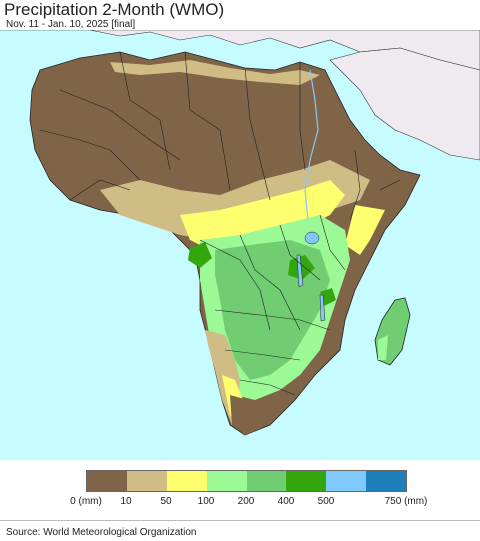  What do you see at coordinates (326, 501) in the screenshot?
I see `legend-label: 500` at bounding box center [326, 501].